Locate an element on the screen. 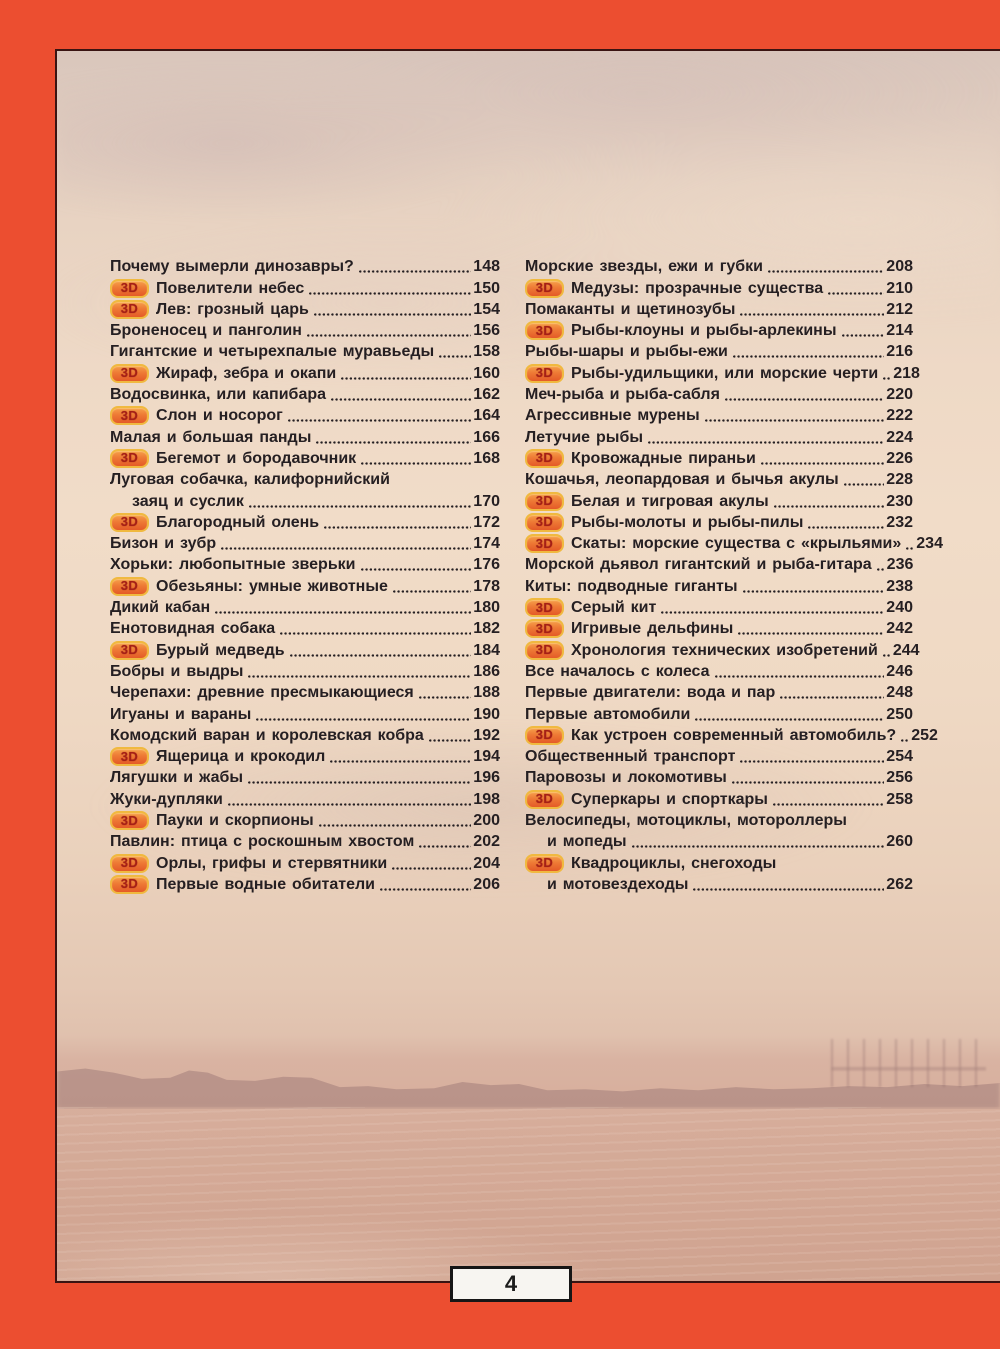  toc-entry: 3D Хронология технических изобретений 244 is located at coordinates (722, 649).